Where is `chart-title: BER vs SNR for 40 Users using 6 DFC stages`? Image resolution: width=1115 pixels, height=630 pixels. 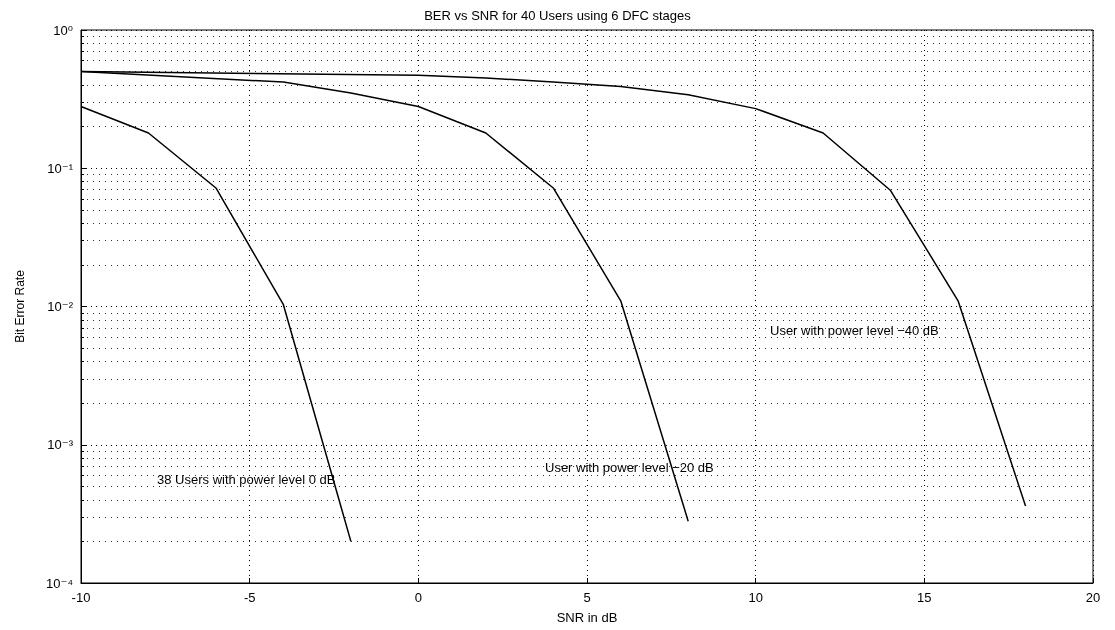
chart-title: BER vs SNR for 40 Users using 6 DFC stages is located at coordinates (558, 15).